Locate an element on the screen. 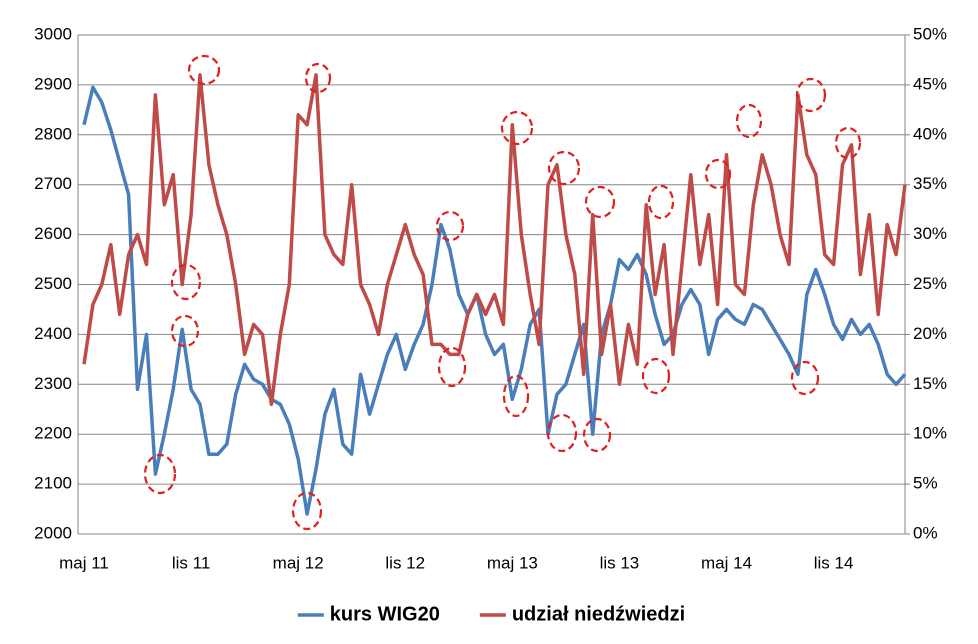 The height and width of the screenshot is (644, 978). y2-tick-label: 15% is located at coordinates (930, 383).